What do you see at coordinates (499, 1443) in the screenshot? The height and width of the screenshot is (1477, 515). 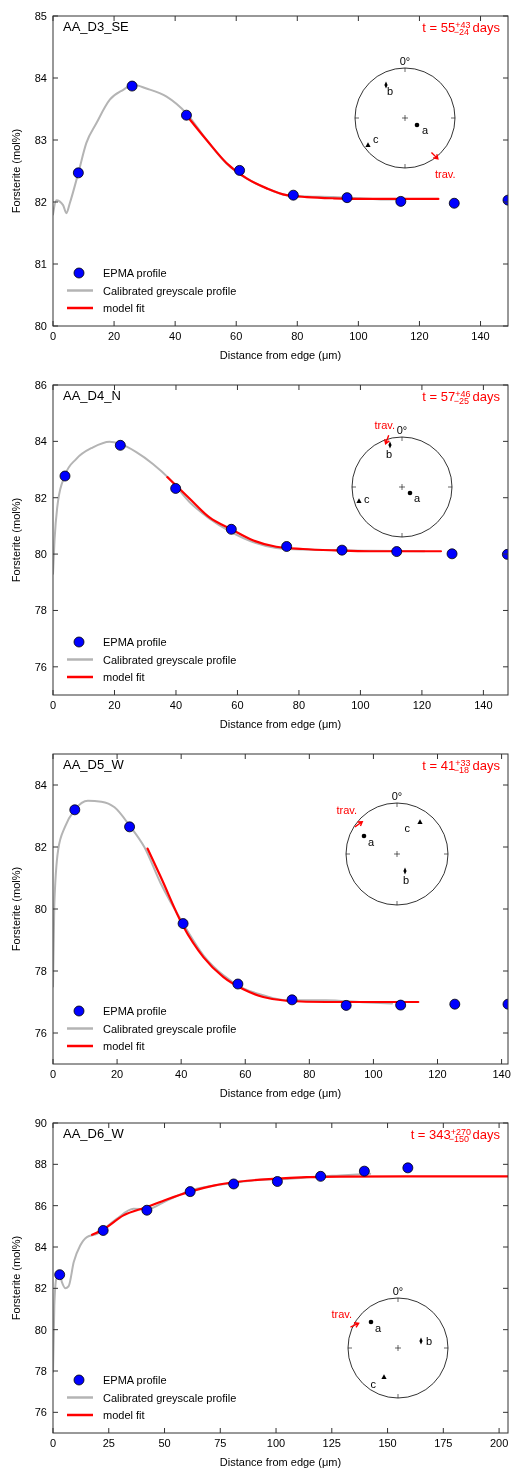 I see `x-tick-label: 200` at bounding box center [499, 1443].